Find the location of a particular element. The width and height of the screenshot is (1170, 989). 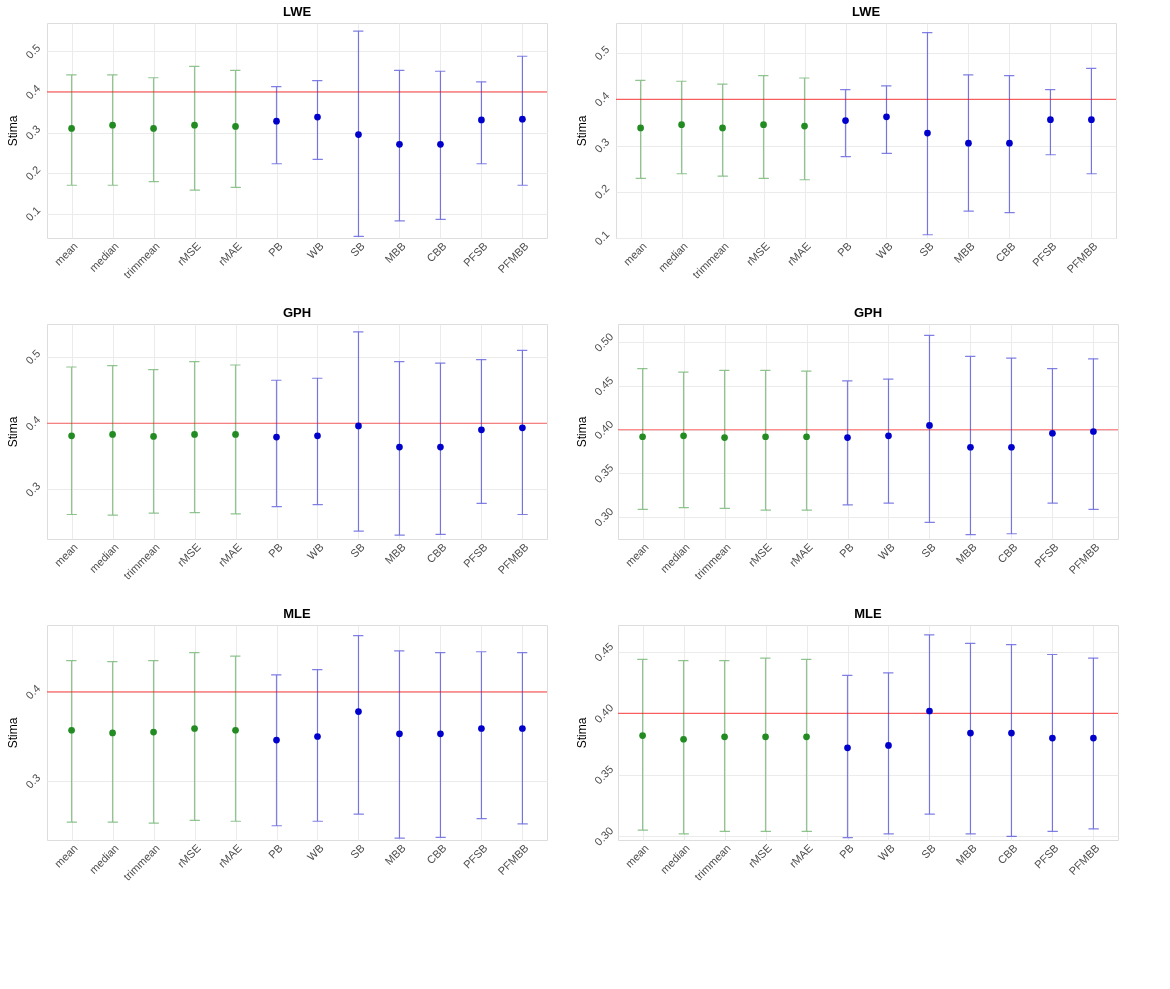

y-tick-label: 0.50 is located at coordinates (603, 342).